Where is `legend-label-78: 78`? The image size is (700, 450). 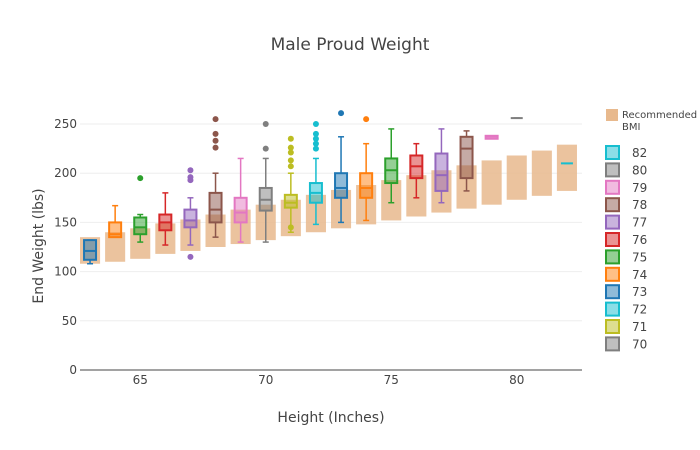 legend-label-78: 78 is located at coordinates (639, 205).